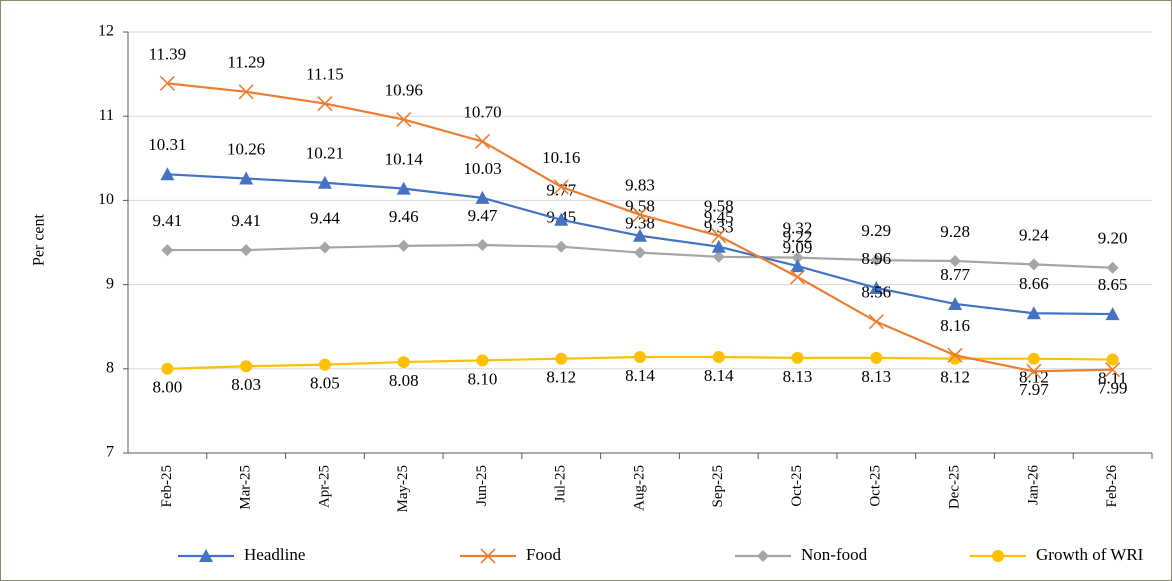 This screenshot has width=1172, height=581. I want to click on data-label: 9.33, so click(719, 227).